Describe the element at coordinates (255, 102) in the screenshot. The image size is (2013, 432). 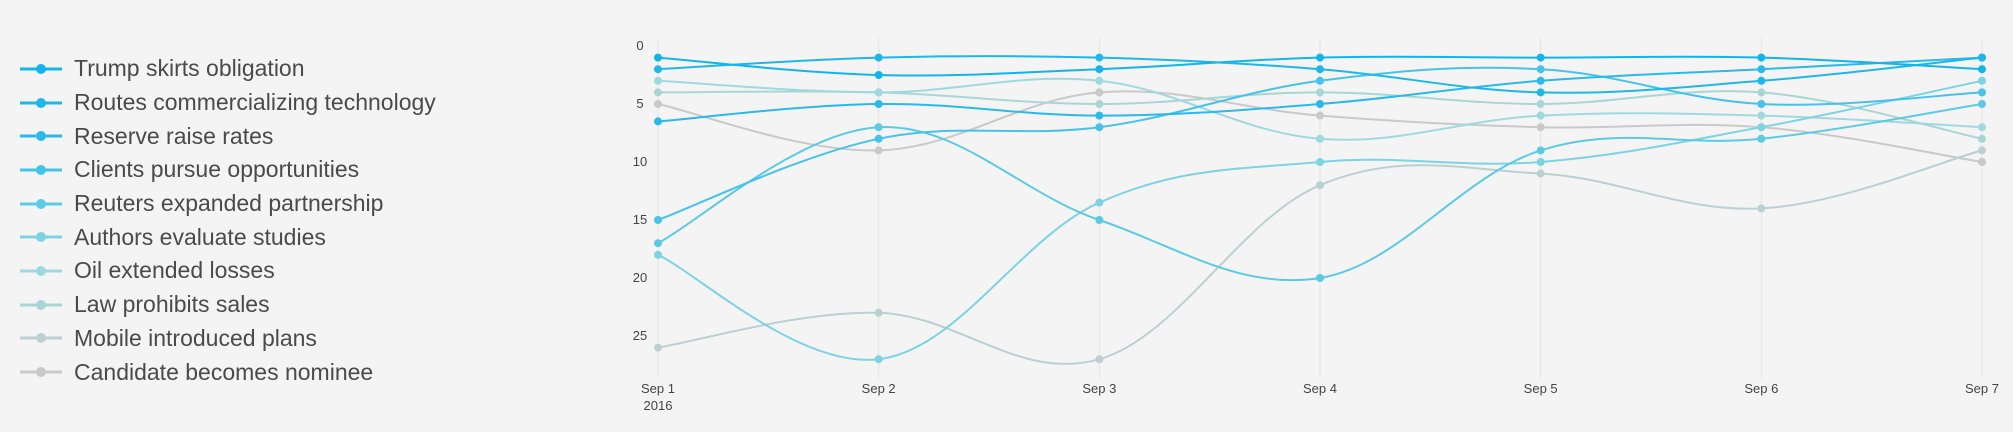
I see `legend-label: Routes commercializing technology` at that location.